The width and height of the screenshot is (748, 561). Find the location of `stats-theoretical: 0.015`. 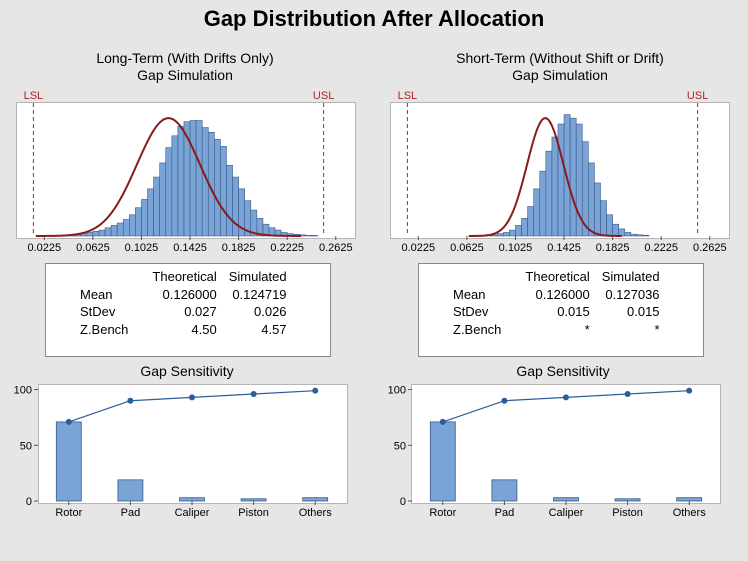

stats-theoretical: 0.015 is located at coordinates (573, 312).